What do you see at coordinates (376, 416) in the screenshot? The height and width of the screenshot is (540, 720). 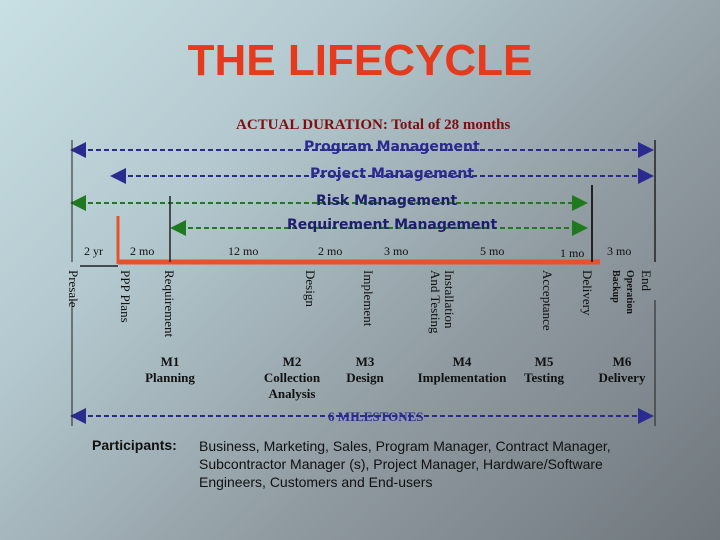 I see `milestones-label: 6 MILESTONES` at bounding box center [376, 416].